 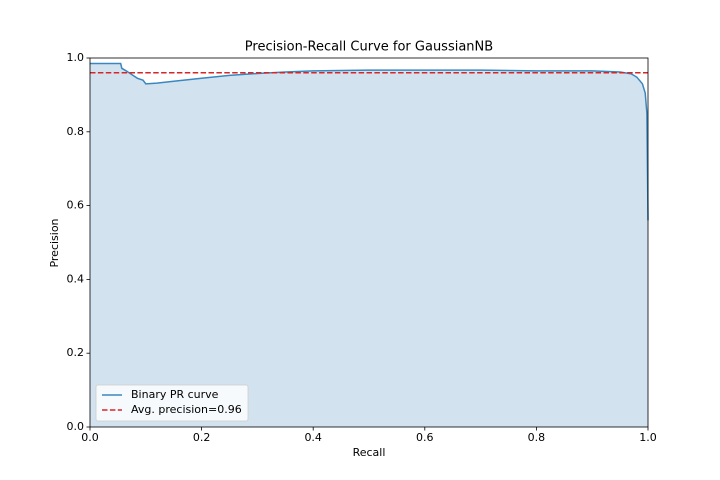 I want to click on y-tick-label: 0.8, so click(x=76, y=131).